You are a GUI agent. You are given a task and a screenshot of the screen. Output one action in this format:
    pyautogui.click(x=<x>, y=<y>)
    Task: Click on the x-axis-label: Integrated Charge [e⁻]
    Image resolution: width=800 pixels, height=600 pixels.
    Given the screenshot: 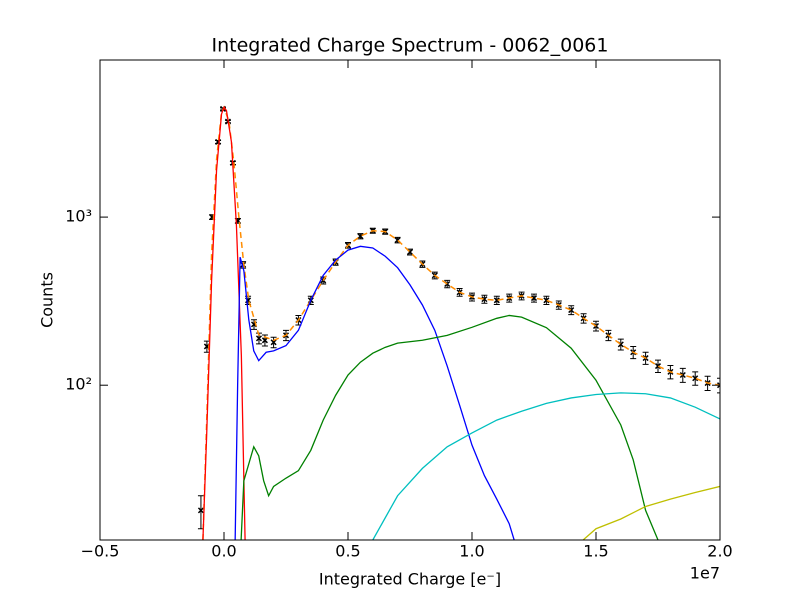 What is the action you would take?
    pyautogui.click(x=410, y=579)
    